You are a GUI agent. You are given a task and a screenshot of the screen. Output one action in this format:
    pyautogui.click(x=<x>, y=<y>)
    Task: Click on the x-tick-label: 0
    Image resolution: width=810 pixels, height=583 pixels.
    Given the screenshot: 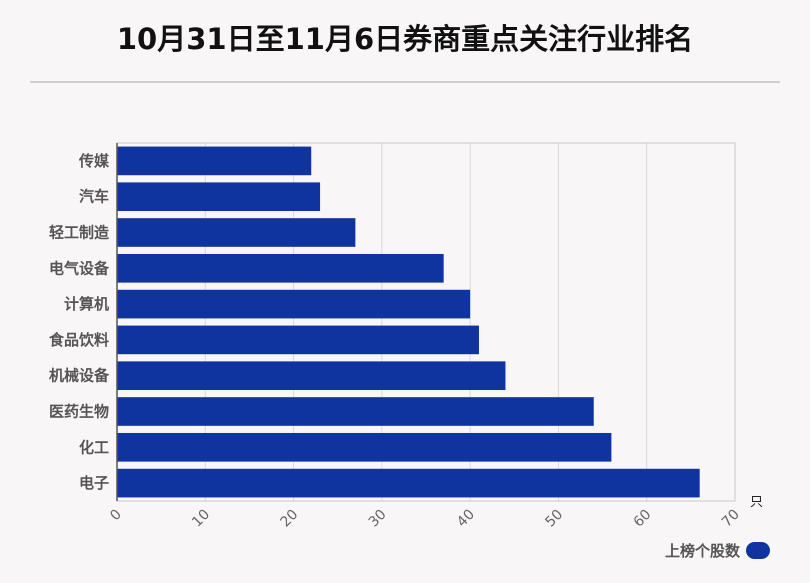 What is the action you would take?
    pyautogui.click(x=116, y=516)
    